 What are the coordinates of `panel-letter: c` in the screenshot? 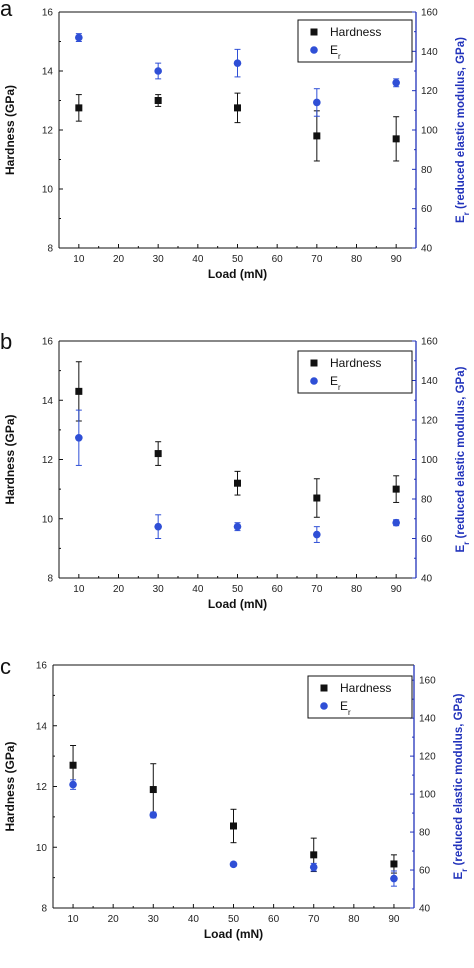 It's located at (5, 666).